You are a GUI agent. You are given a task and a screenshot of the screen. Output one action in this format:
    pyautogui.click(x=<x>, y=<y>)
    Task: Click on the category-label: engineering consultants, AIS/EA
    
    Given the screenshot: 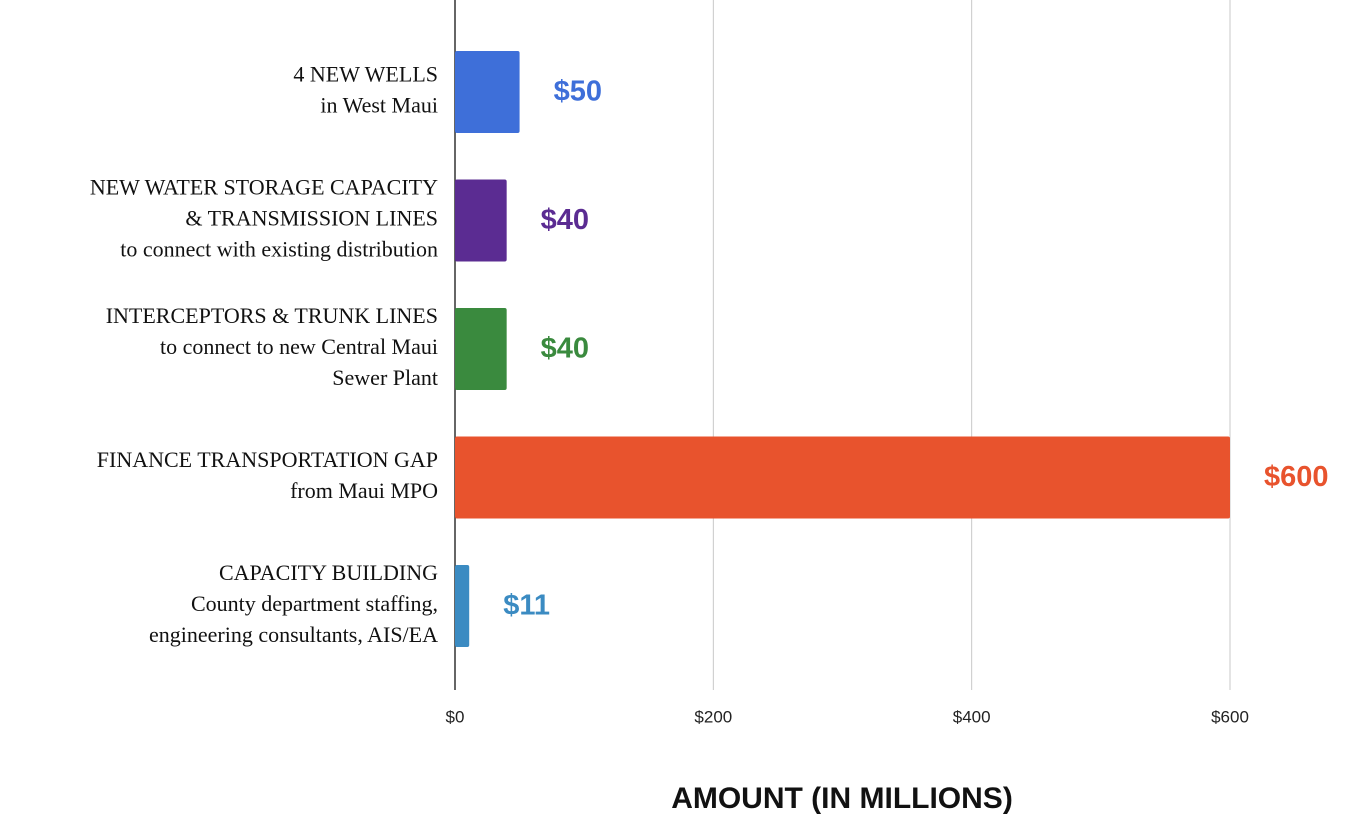 What is the action you would take?
    pyautogui.click(x=293, y=634)
    